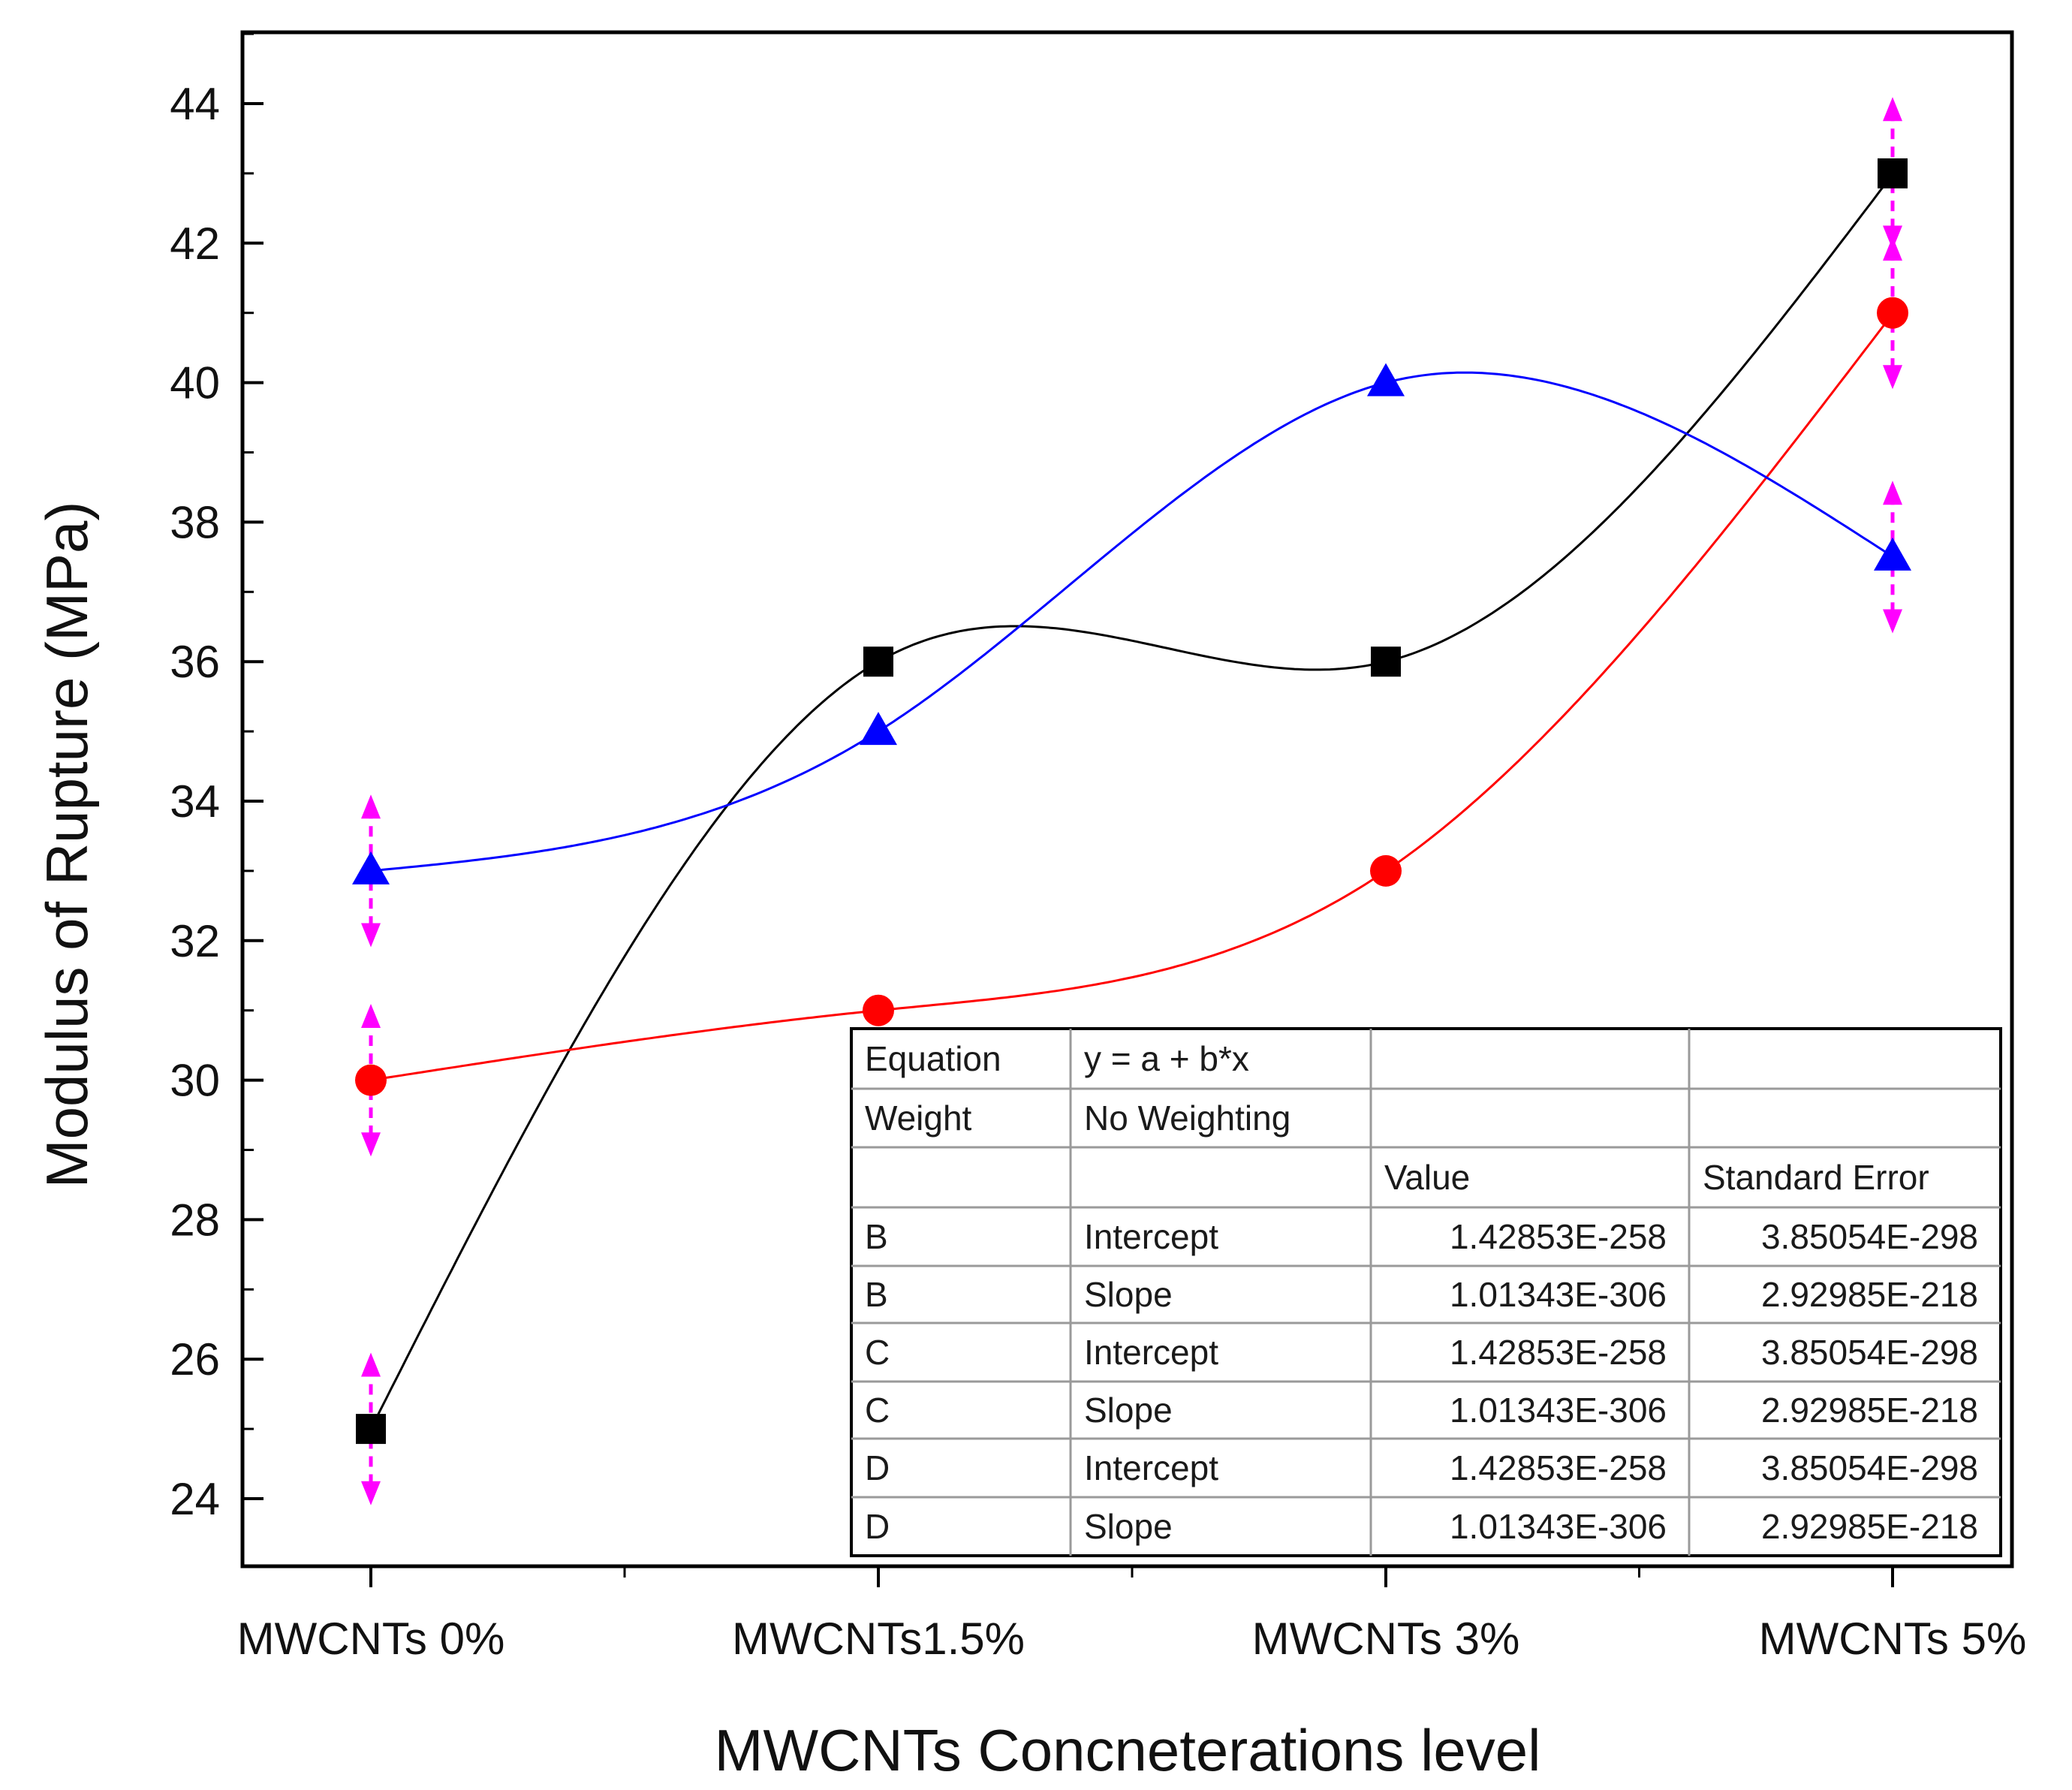 This screenshot has width=2072, height=1790. Describe the element at coordinates (1386, 1639) in the screenshot. I see `x-tick-label: MWCNTs 3%` at that location.